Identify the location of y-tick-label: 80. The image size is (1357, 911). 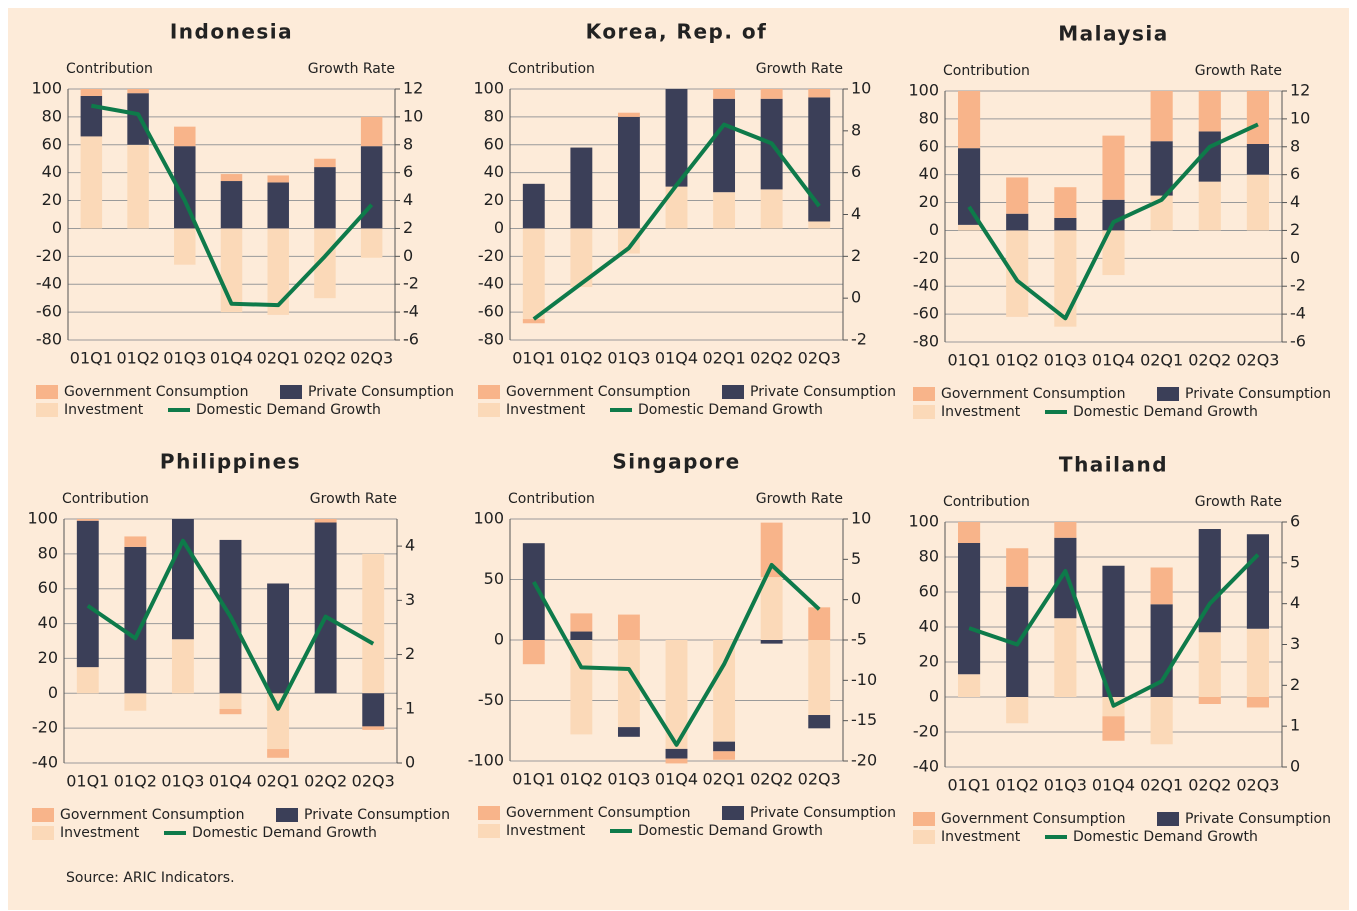
(929, 117).